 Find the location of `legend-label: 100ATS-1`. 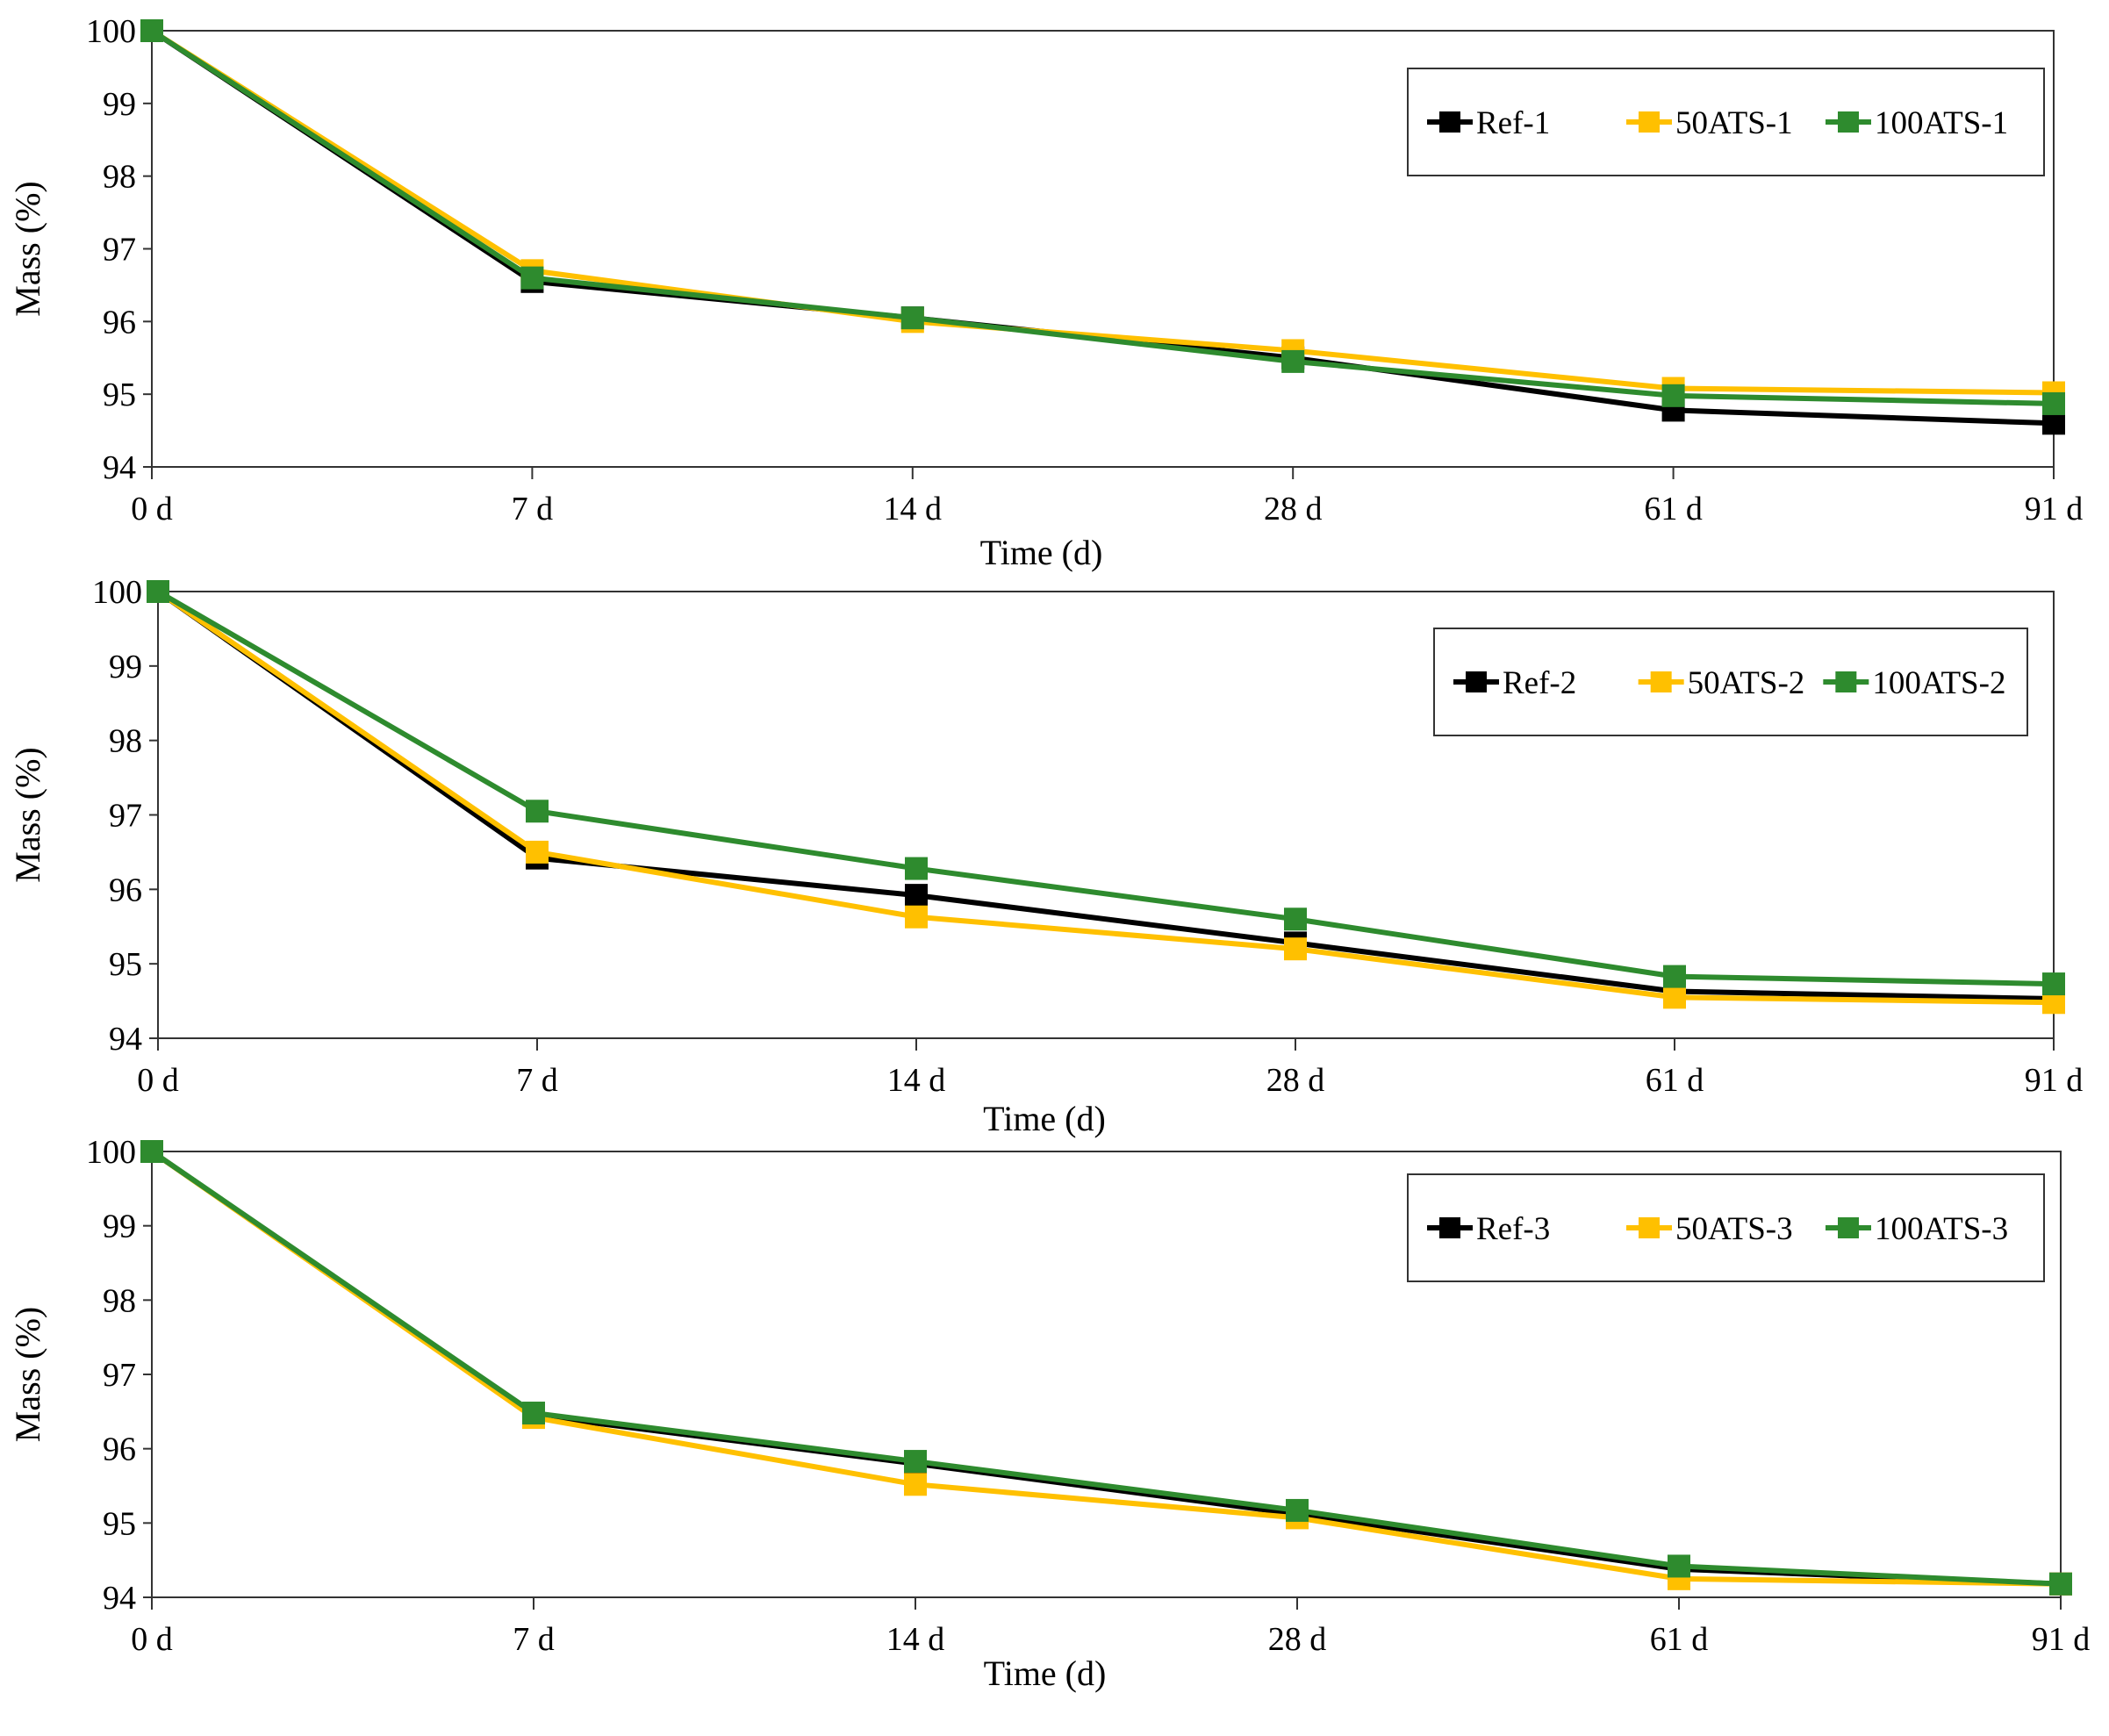

legend-label: 100ATS-1 is located at coordinates (1942, 123).